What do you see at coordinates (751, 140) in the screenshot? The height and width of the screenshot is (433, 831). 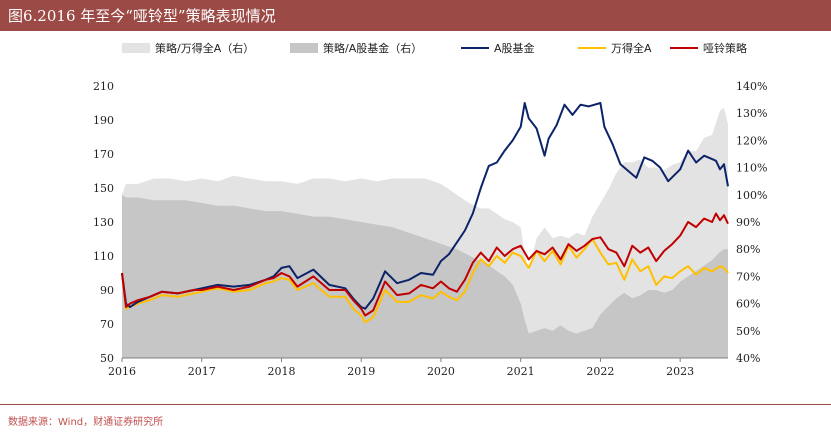 I see `y-right-tick-label: 120%` at bounding box center [751, 140].